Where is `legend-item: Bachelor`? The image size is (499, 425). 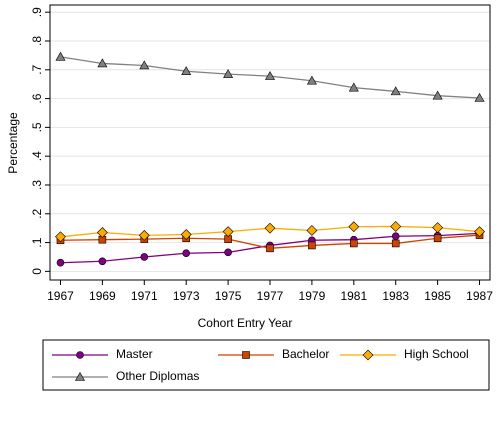
legend-item: Bachelor is located at coordinates (273, 354).